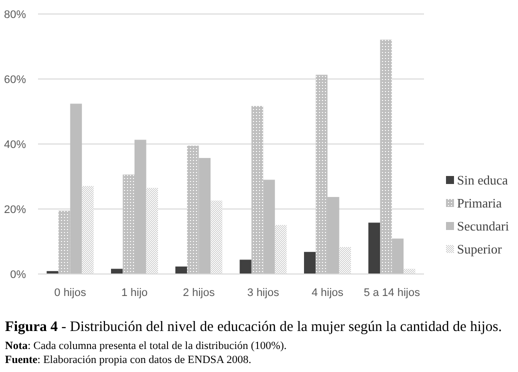 This screenshot has width=518, height=372. I want to click on text: Nota: Cada columna presenta el total de la distribución (100%)., so click(146, 346).